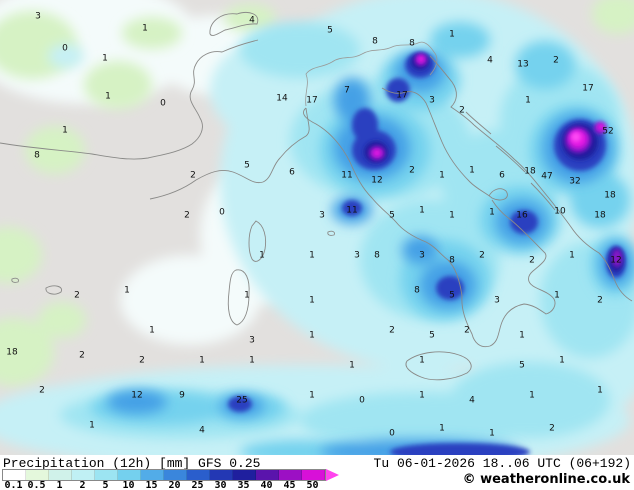 The height and width of the screenshot is (490, 634). I want to click on precip-value: 7, so click(347, 91).